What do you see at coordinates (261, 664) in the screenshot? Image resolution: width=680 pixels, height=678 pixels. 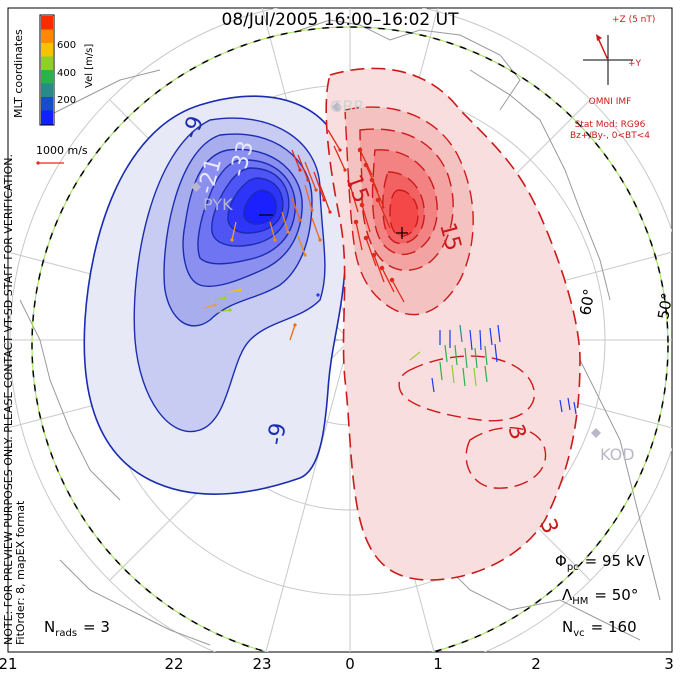 I see `mlt-tick-23: 23` at bounding box center [261, 664].